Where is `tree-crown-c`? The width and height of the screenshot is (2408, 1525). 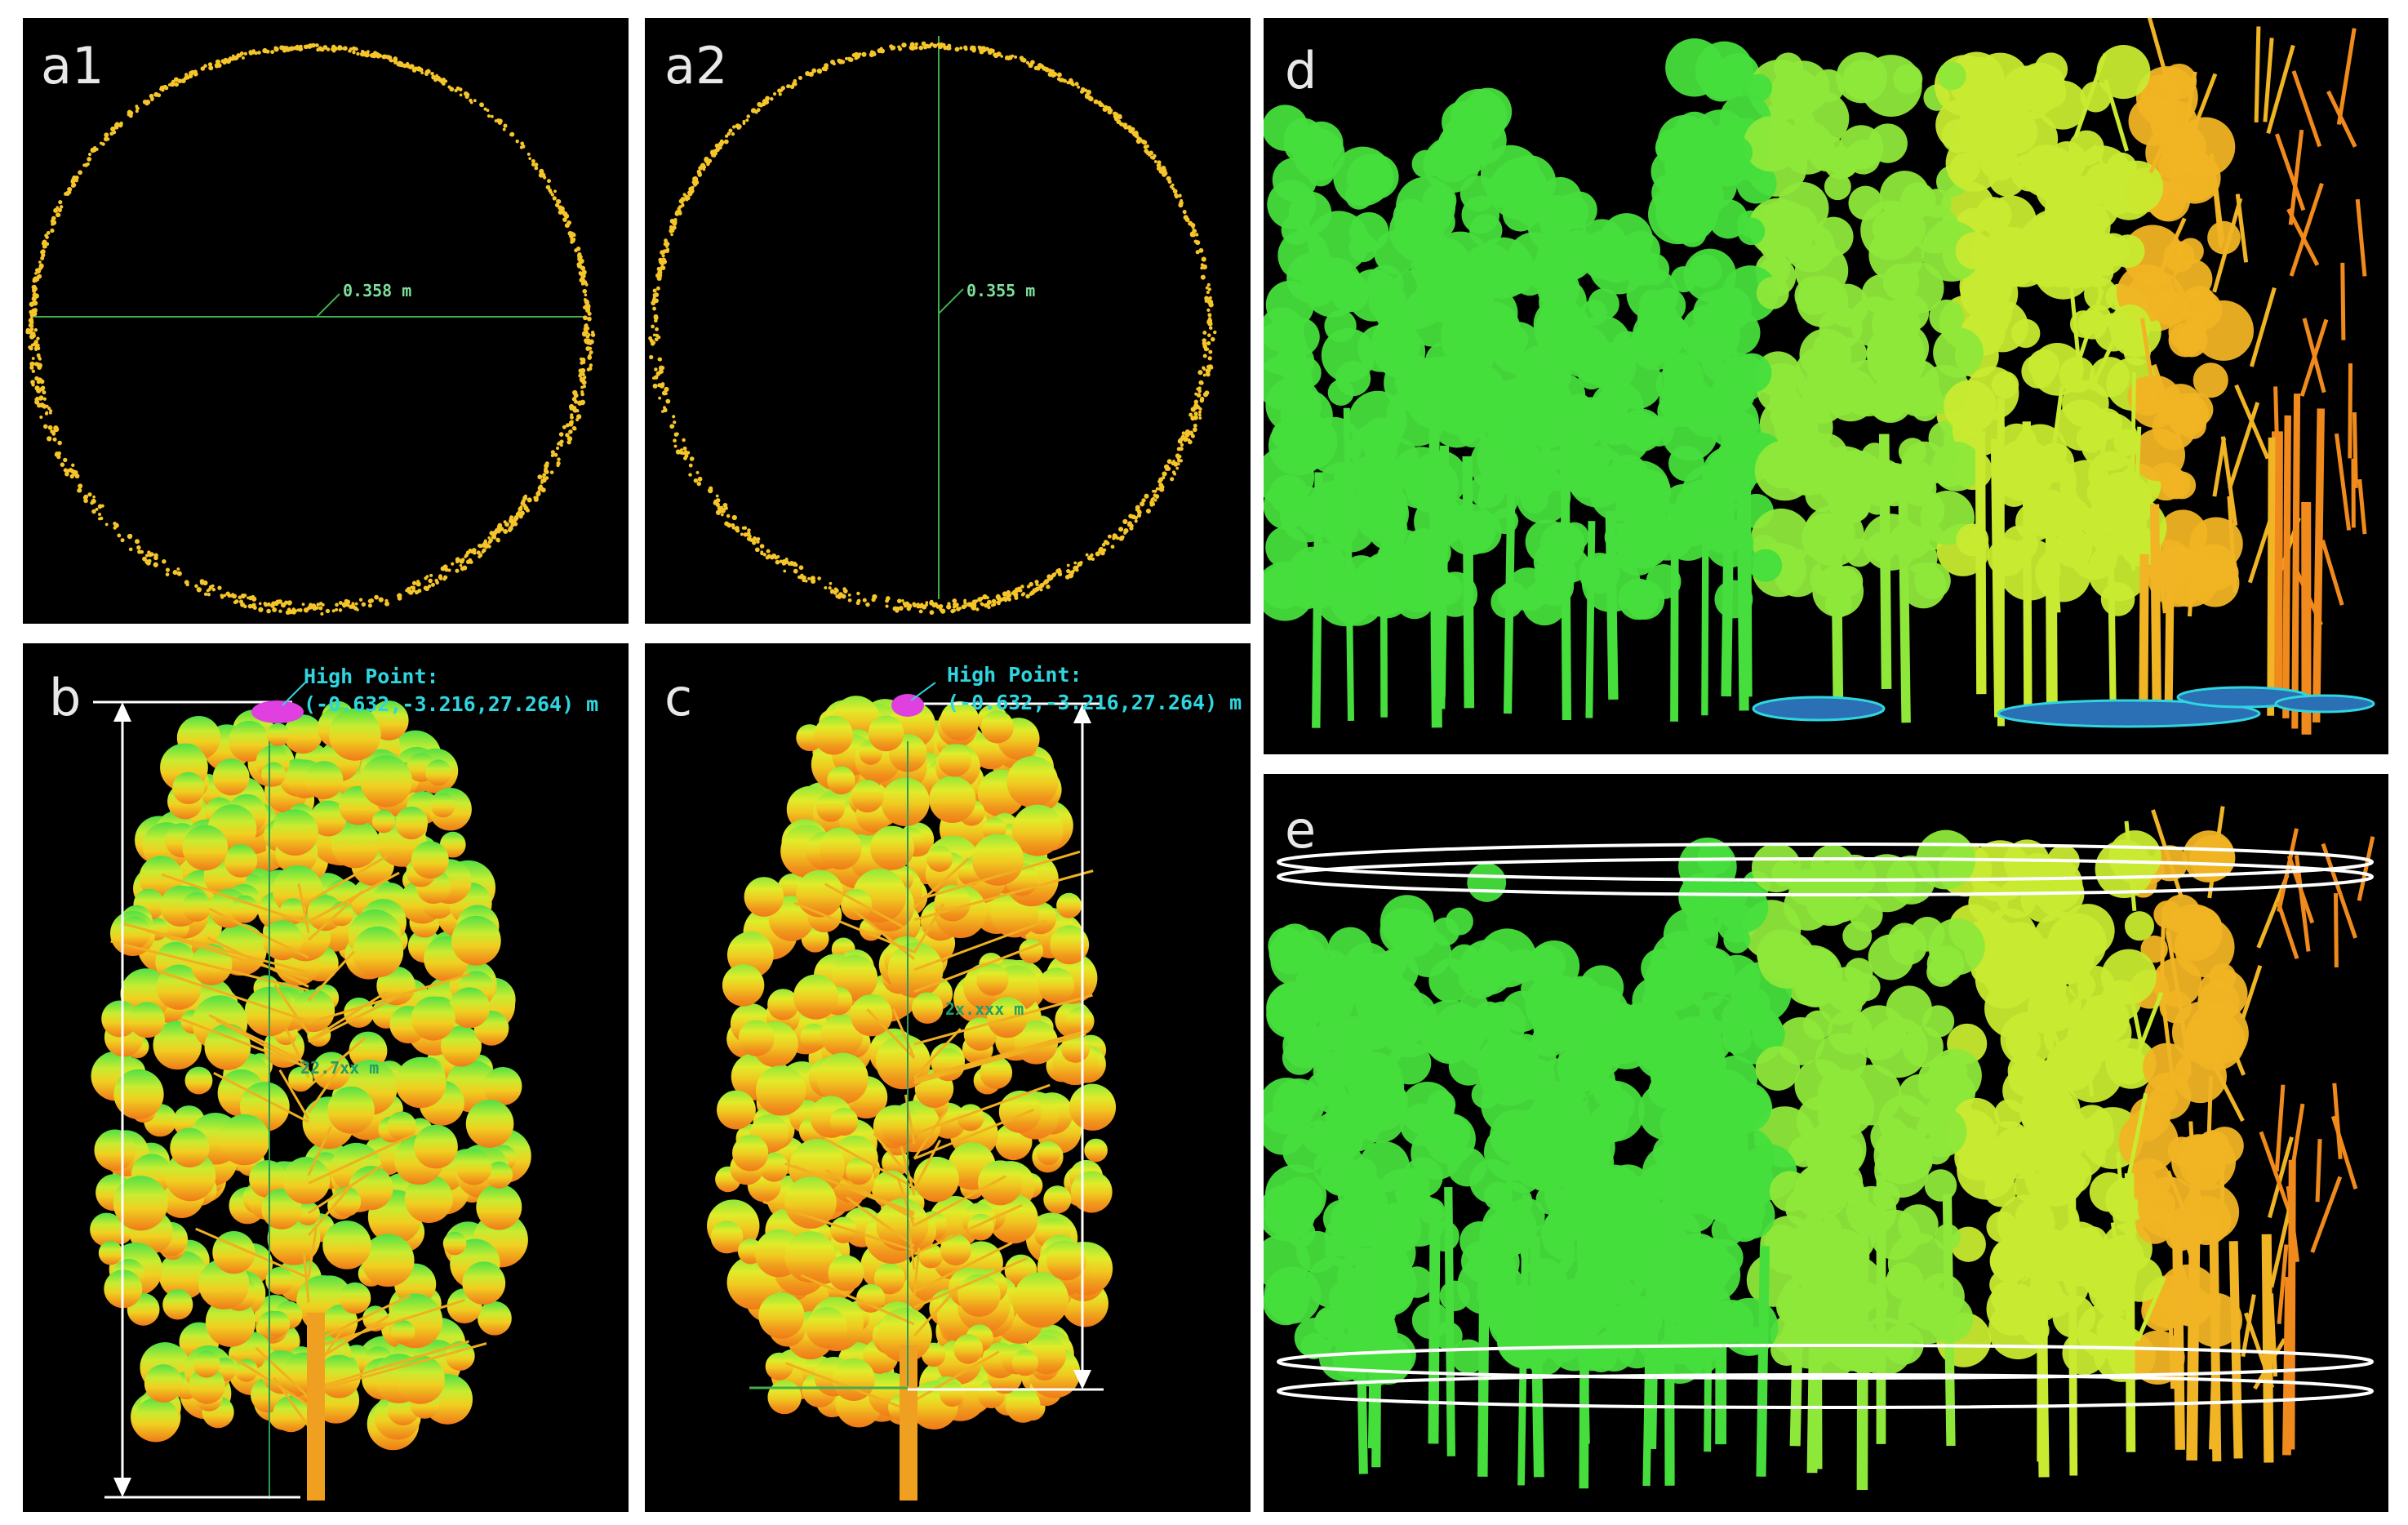
tree-crown-c is located at coordinates (912, 1062).